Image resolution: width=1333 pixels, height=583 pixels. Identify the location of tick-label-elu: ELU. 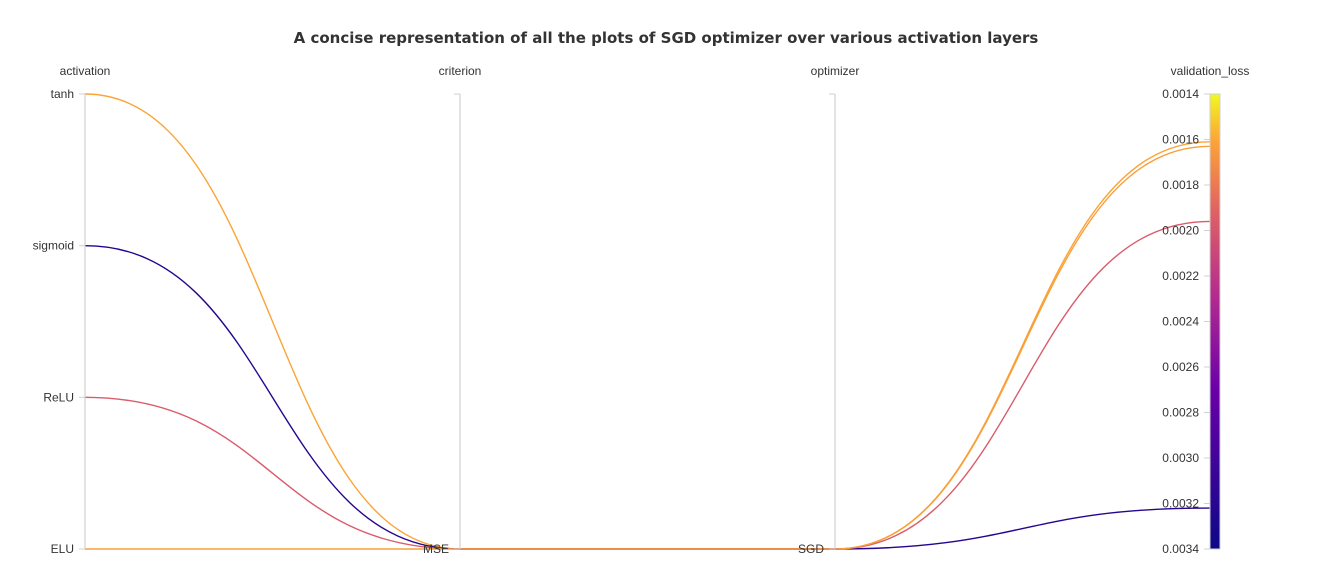
(62, 549).